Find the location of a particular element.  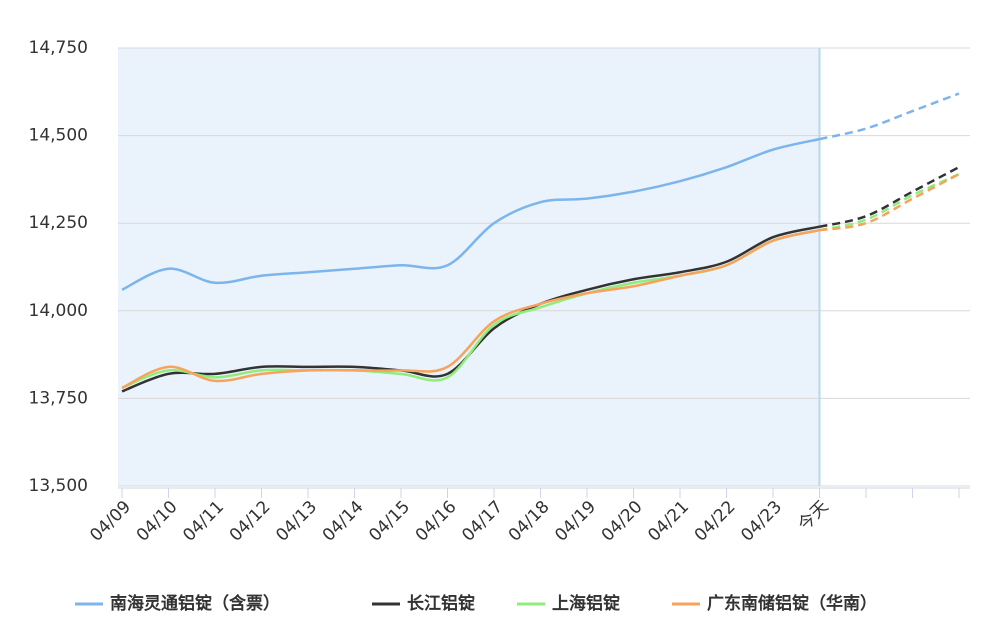

x-tick-label: 04/09 is located at coordinates (110, 521).